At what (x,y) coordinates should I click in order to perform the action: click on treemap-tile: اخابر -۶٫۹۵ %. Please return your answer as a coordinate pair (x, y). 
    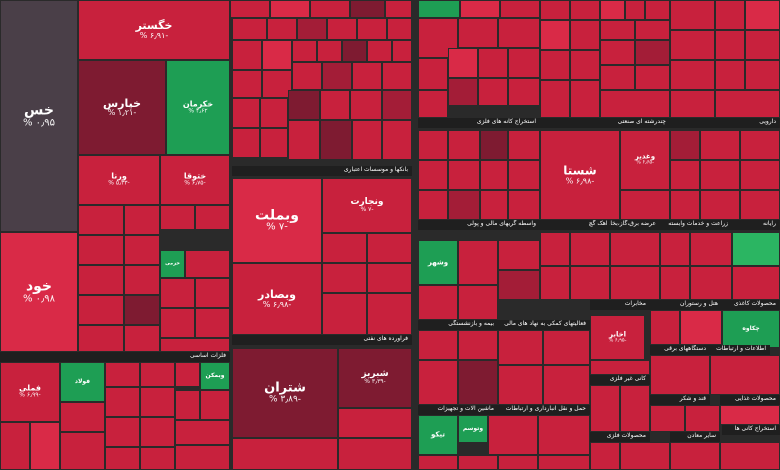
    Looking at the image, I should click on (617, 337).